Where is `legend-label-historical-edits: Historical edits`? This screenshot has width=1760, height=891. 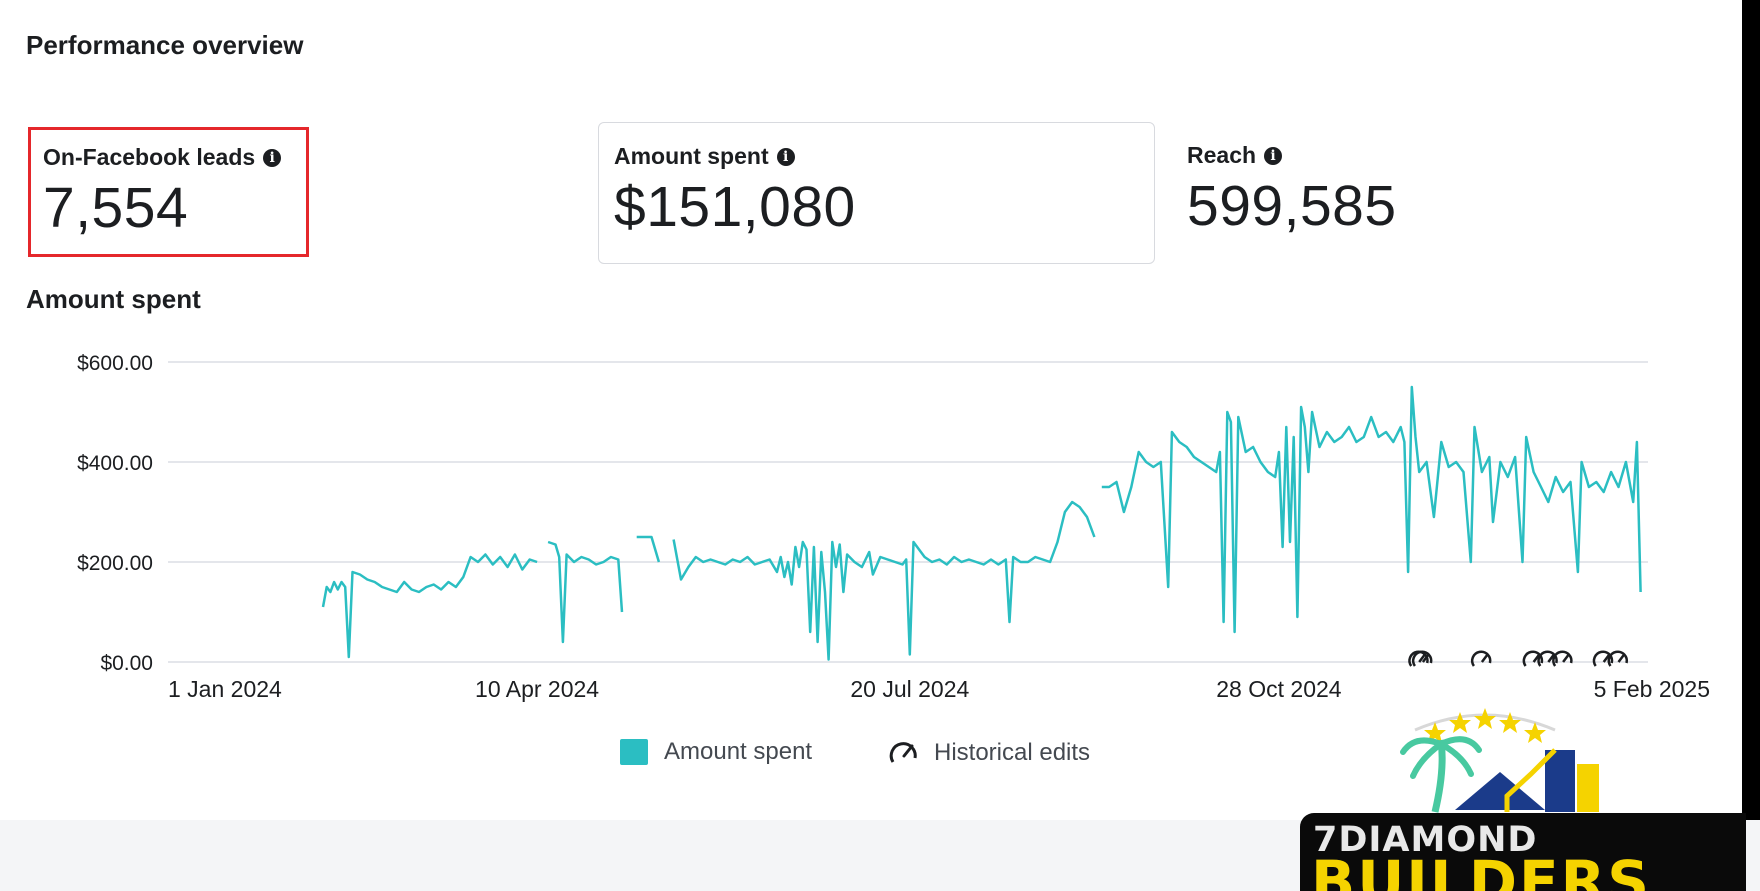 legend-label-historical-edits: Historical edits is located at coordinates (1012, 752).